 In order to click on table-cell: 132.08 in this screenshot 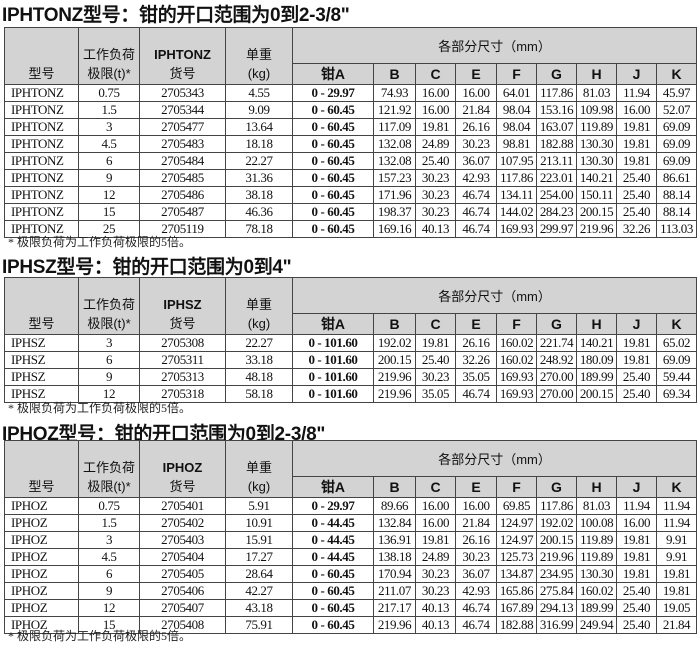, I will do `click(394, 161)`.